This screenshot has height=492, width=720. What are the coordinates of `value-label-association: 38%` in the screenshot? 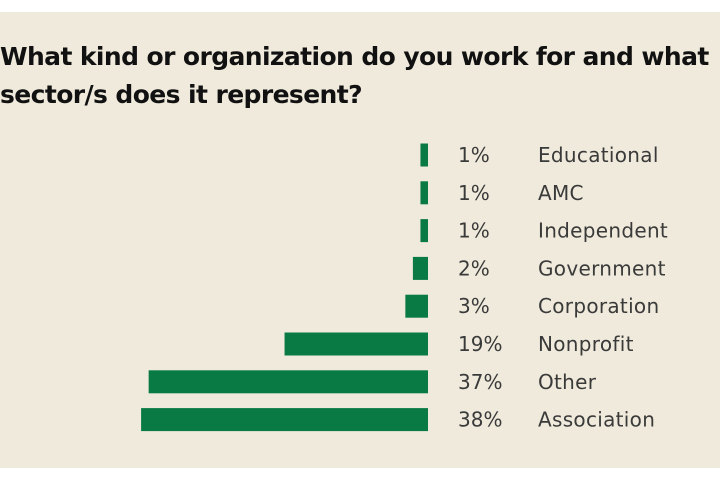 It's located at (480, 420).